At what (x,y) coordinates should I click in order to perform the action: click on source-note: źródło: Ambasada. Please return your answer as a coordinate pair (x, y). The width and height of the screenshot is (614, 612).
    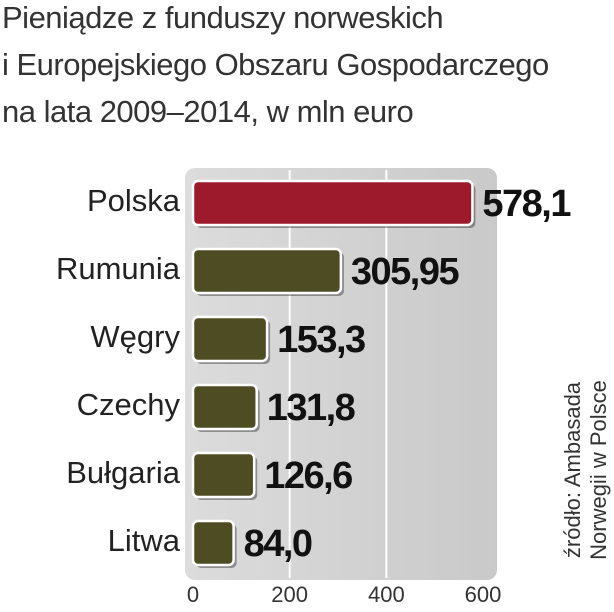
    Looking at the image, I should click on (572, 469).